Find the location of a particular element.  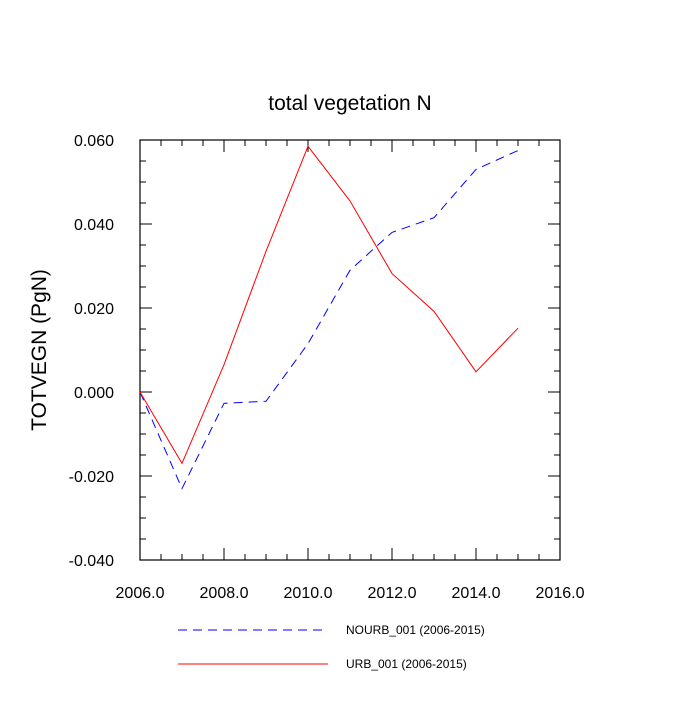

chart-title: total vegetation N is located at coordinates (349, 103).